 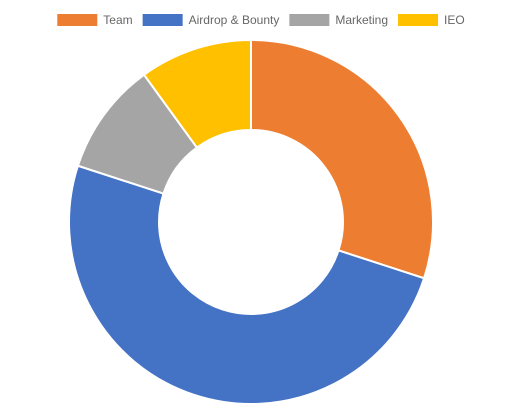 What do you see at coordinates (197, 93) in the screenshot?
I see `donut-slice` at bounding box center [197, 93].